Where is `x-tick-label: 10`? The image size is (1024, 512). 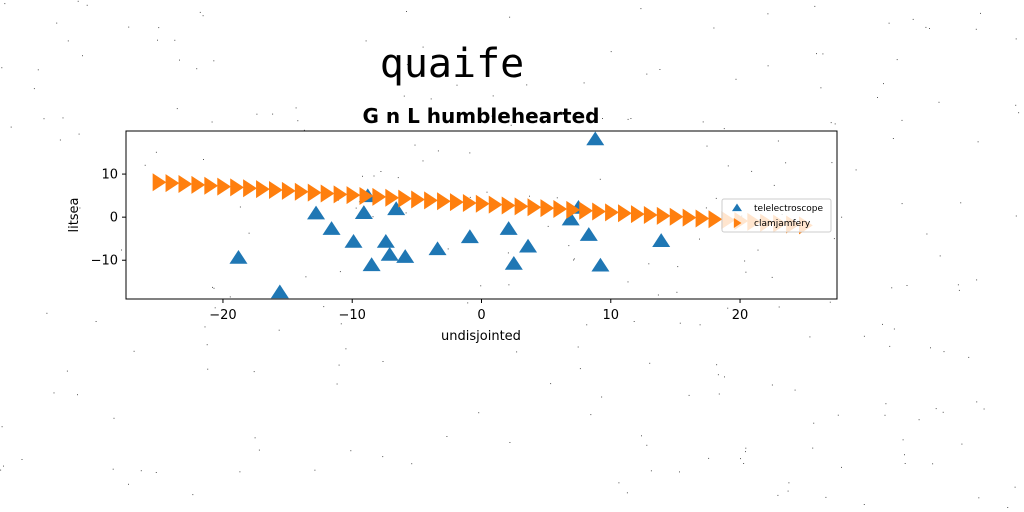
x-tick-label: 10 is located at coordinates (610, 315).